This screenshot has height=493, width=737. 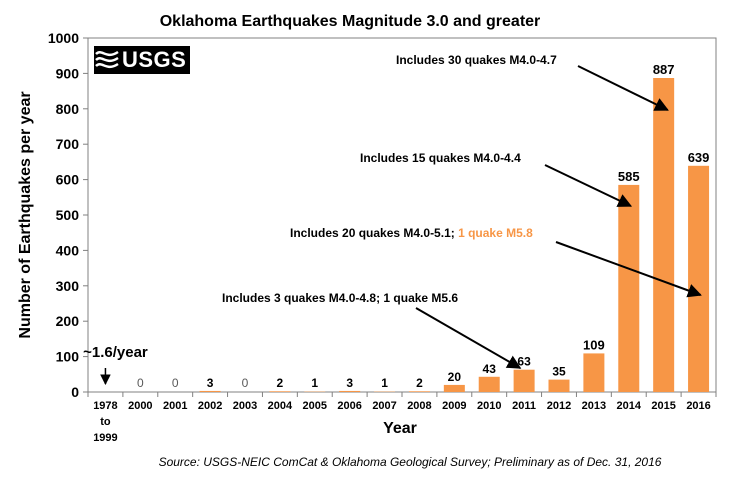 What do you see at coordinates (374, 233) in the screenshot?
I see `annotation-text-part: Includes 20 quakes M4.0-5.1;` at bounding box center [374, 233].